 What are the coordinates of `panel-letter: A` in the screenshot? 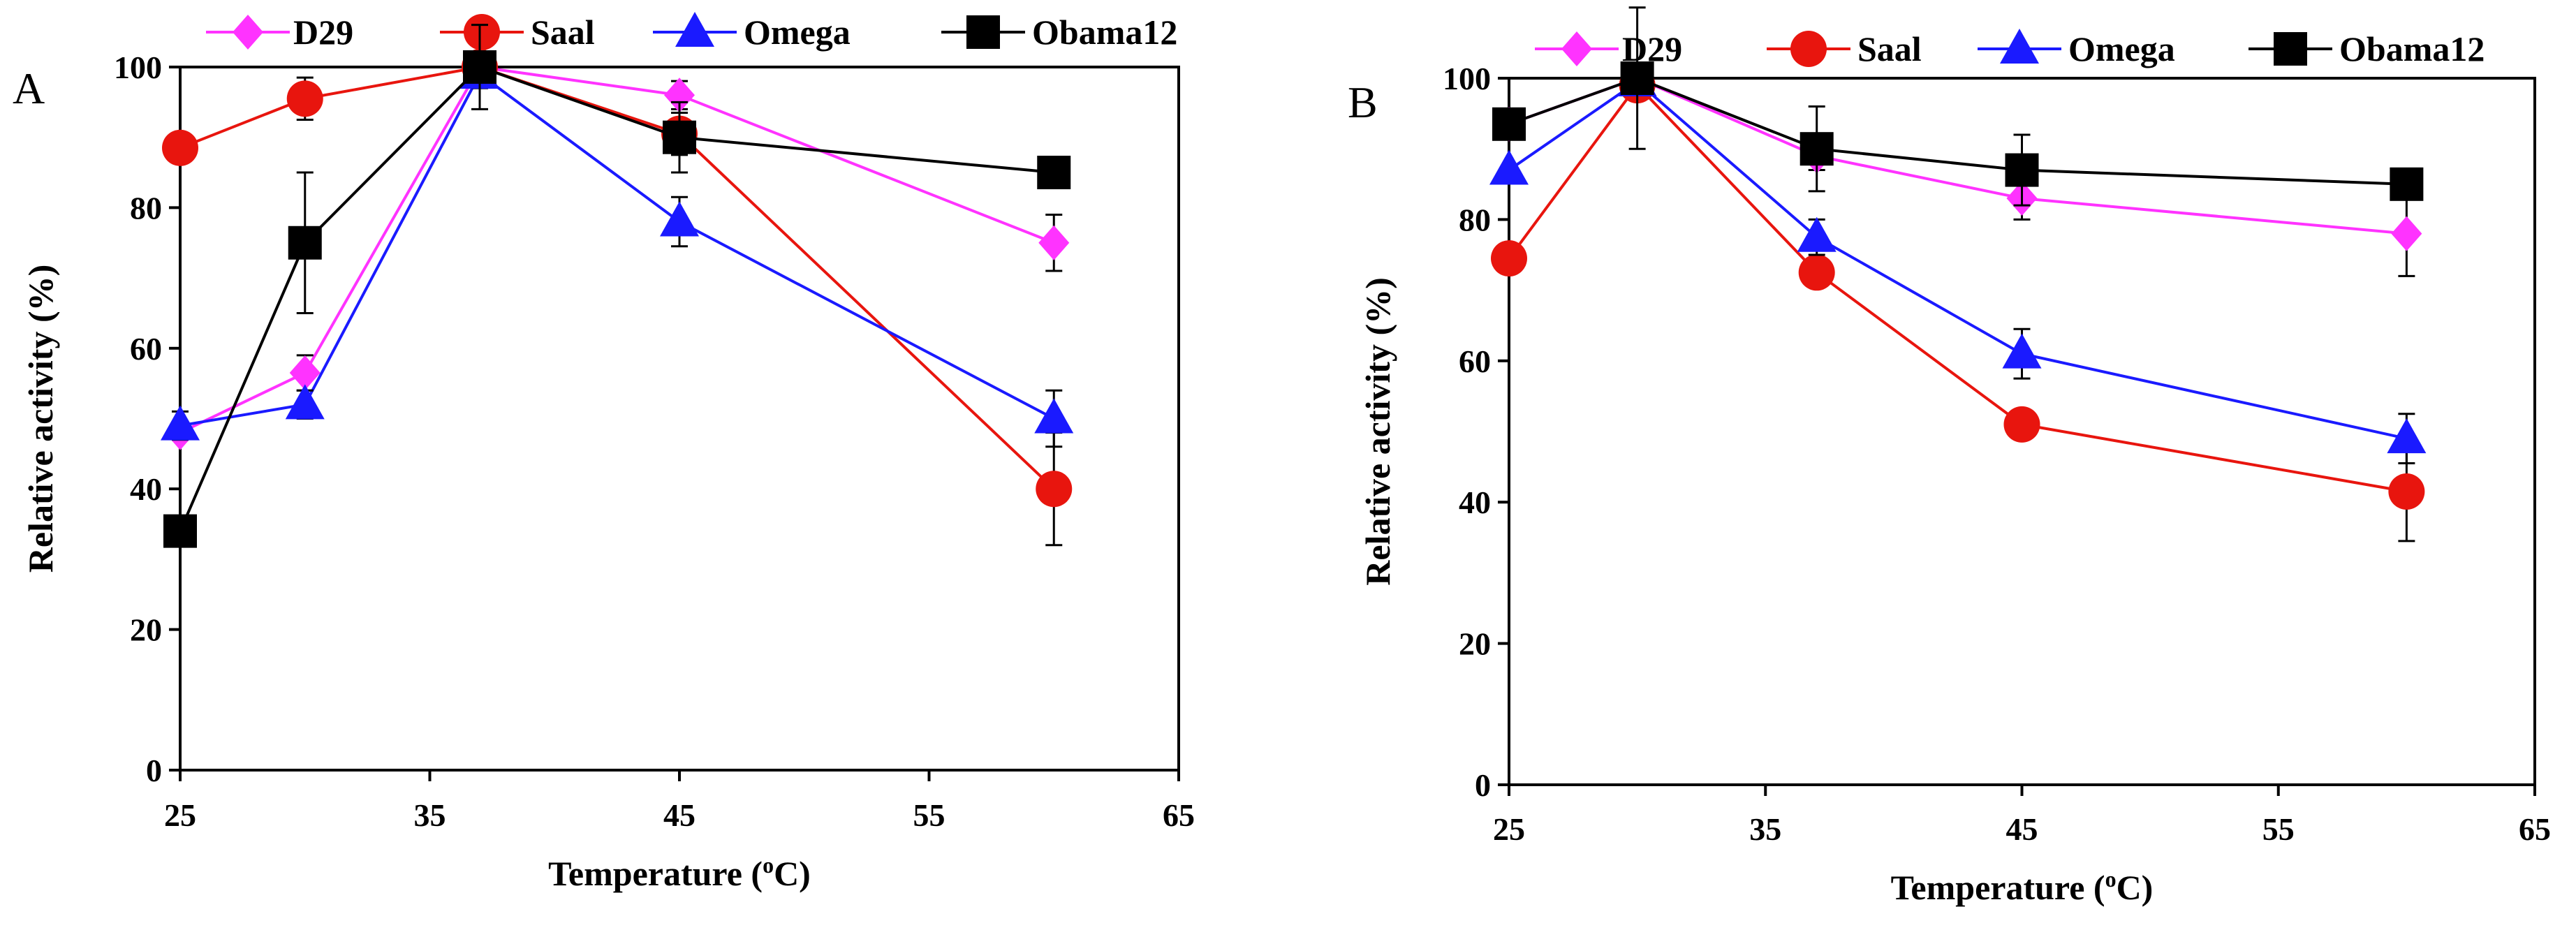 It's located at (29, 88).